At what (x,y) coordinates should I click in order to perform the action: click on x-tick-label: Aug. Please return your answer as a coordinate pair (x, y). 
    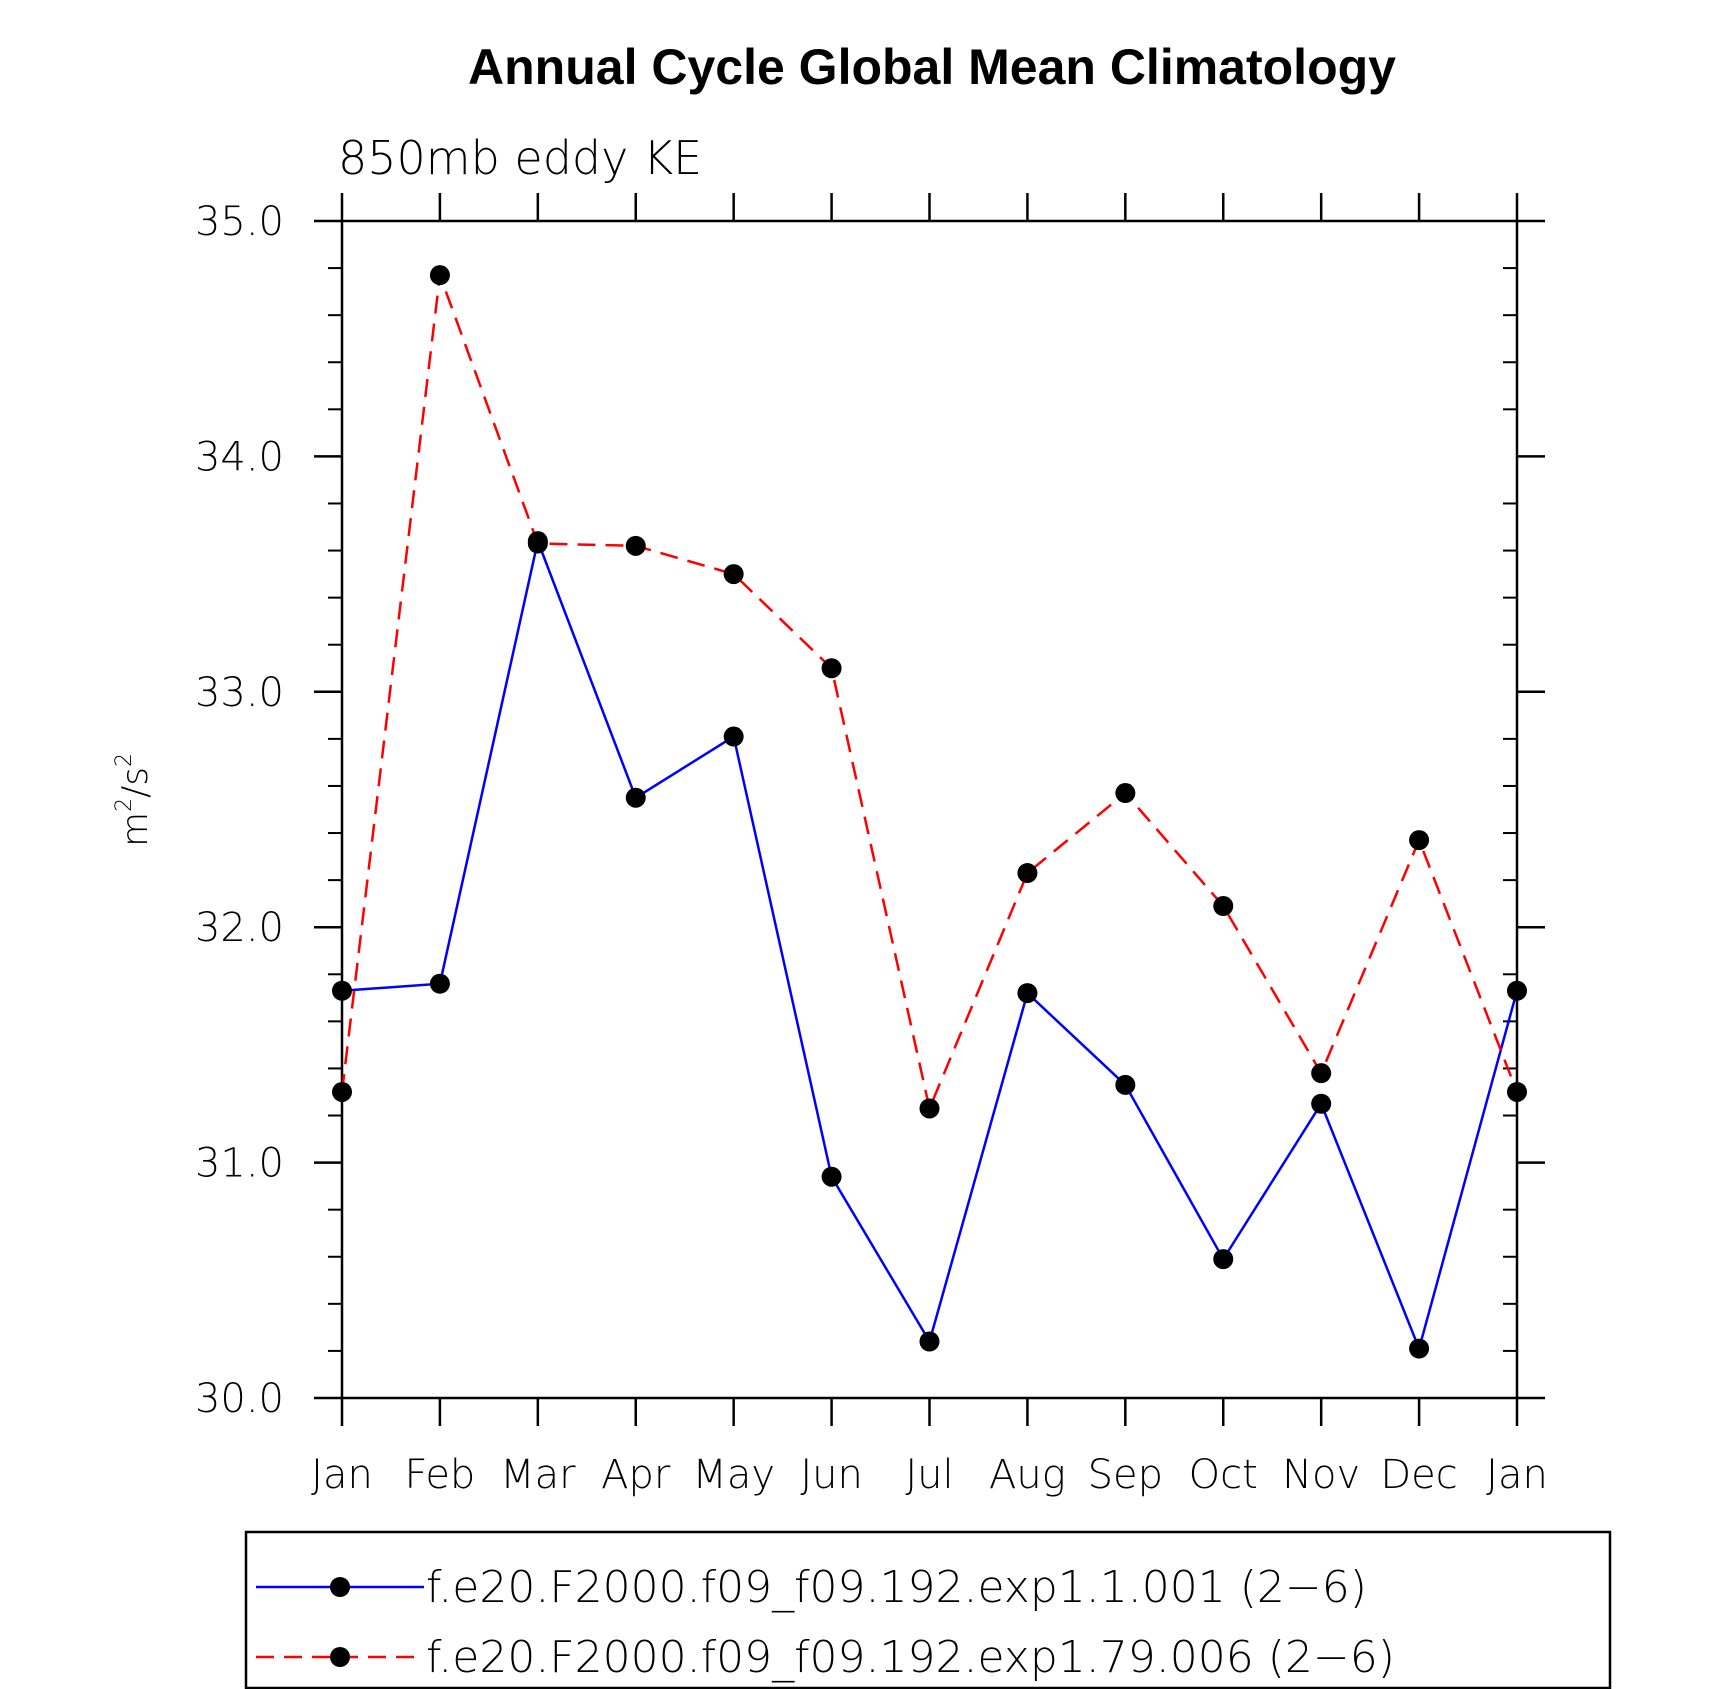
    Looking at the image, I should click on (1027, 1475).